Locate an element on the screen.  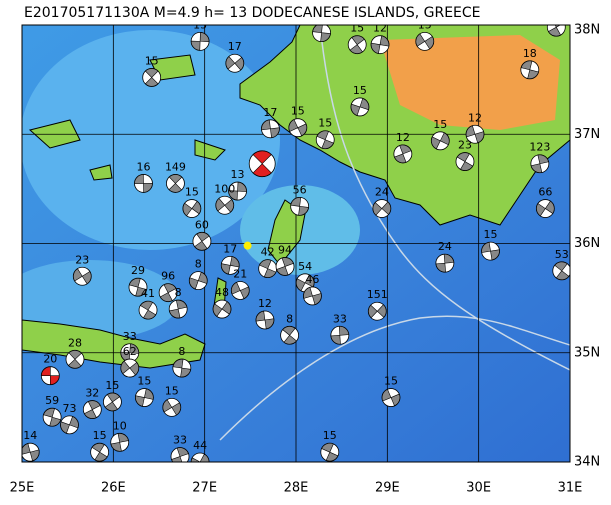
depth-label: 44 is located at coordinates (200, 445).